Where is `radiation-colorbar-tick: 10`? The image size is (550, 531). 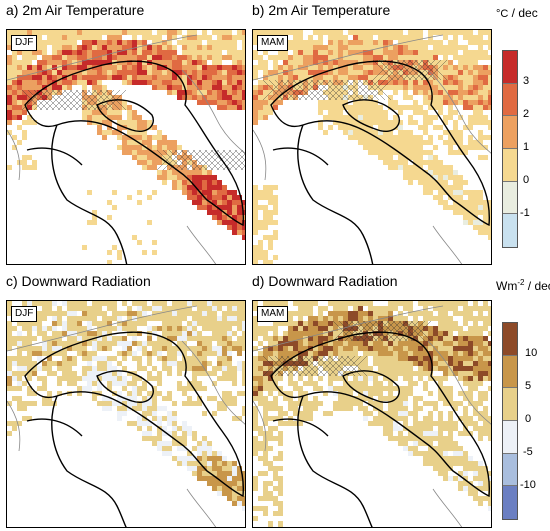 radiation-colorbar-tick: 10 is located at coordinates (531, 353).